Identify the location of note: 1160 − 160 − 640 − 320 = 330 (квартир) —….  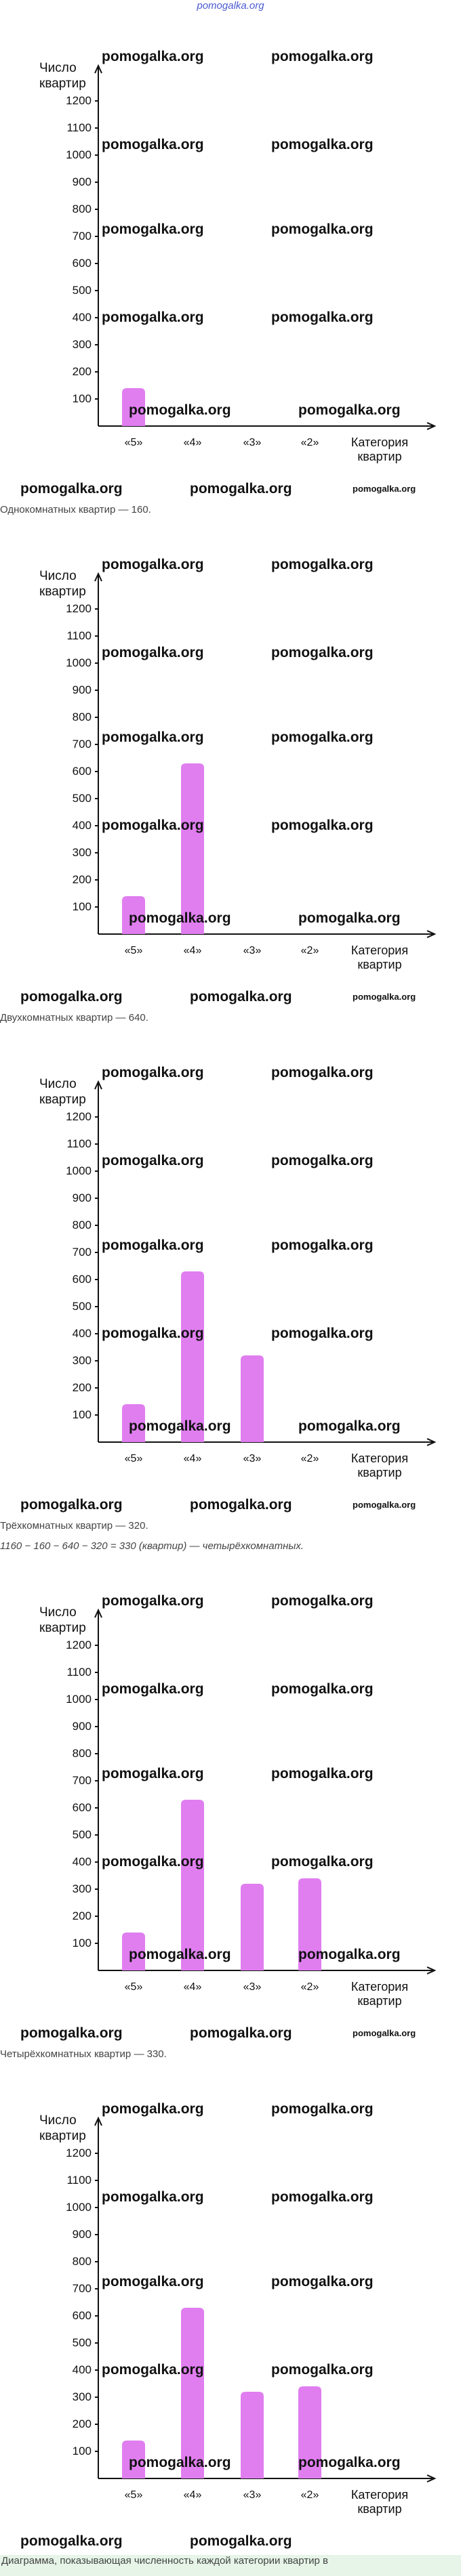
(152, 1546).